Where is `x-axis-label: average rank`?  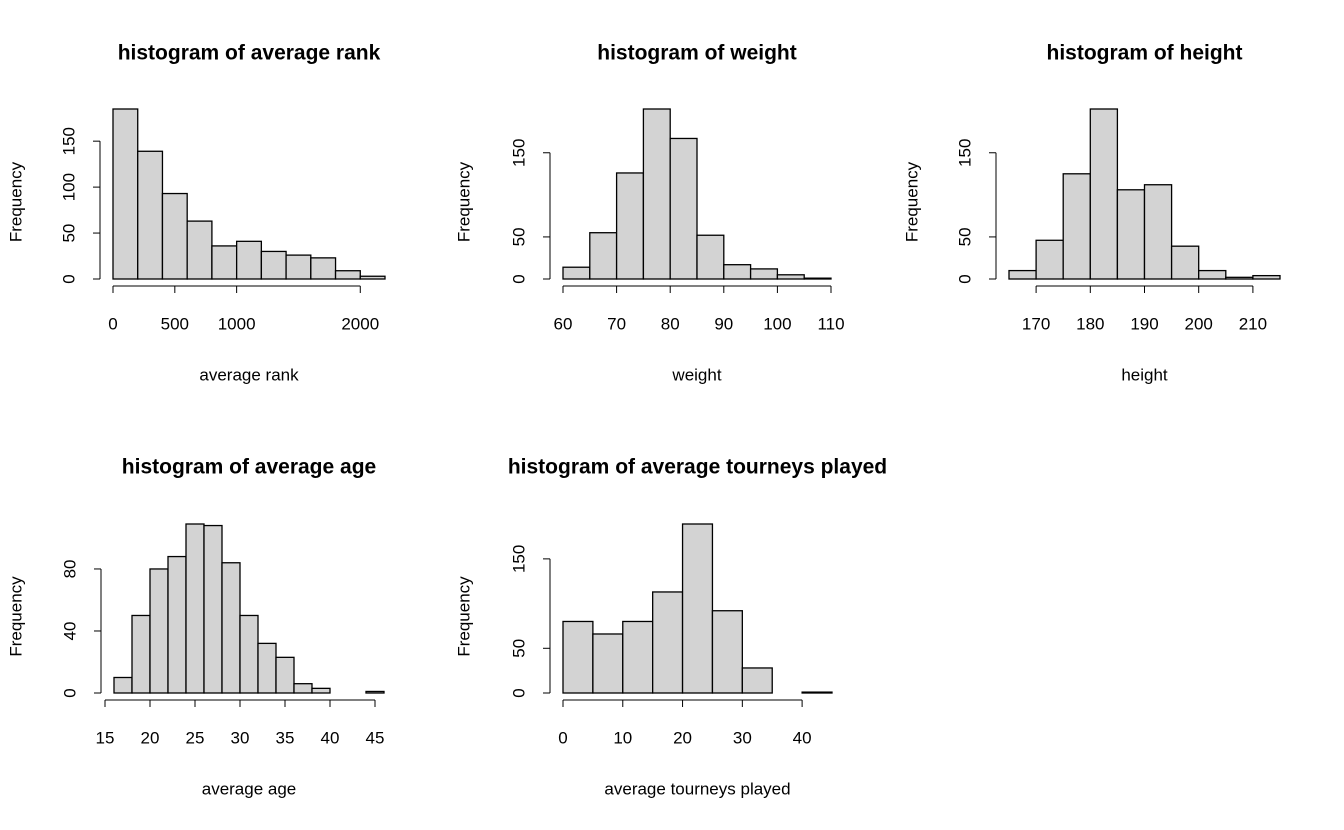 x-axis-label: average rank is located at coordinates (249, 374).